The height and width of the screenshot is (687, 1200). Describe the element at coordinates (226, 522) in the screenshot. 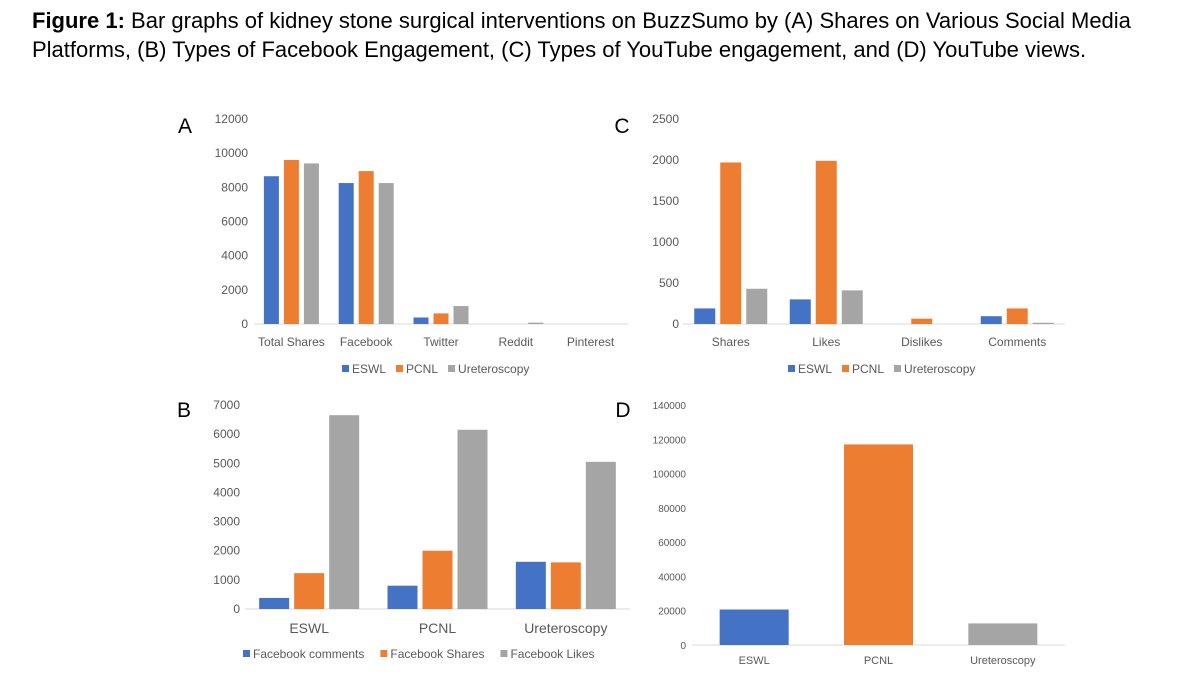

I see `y-tick-label: 3000` at that location.